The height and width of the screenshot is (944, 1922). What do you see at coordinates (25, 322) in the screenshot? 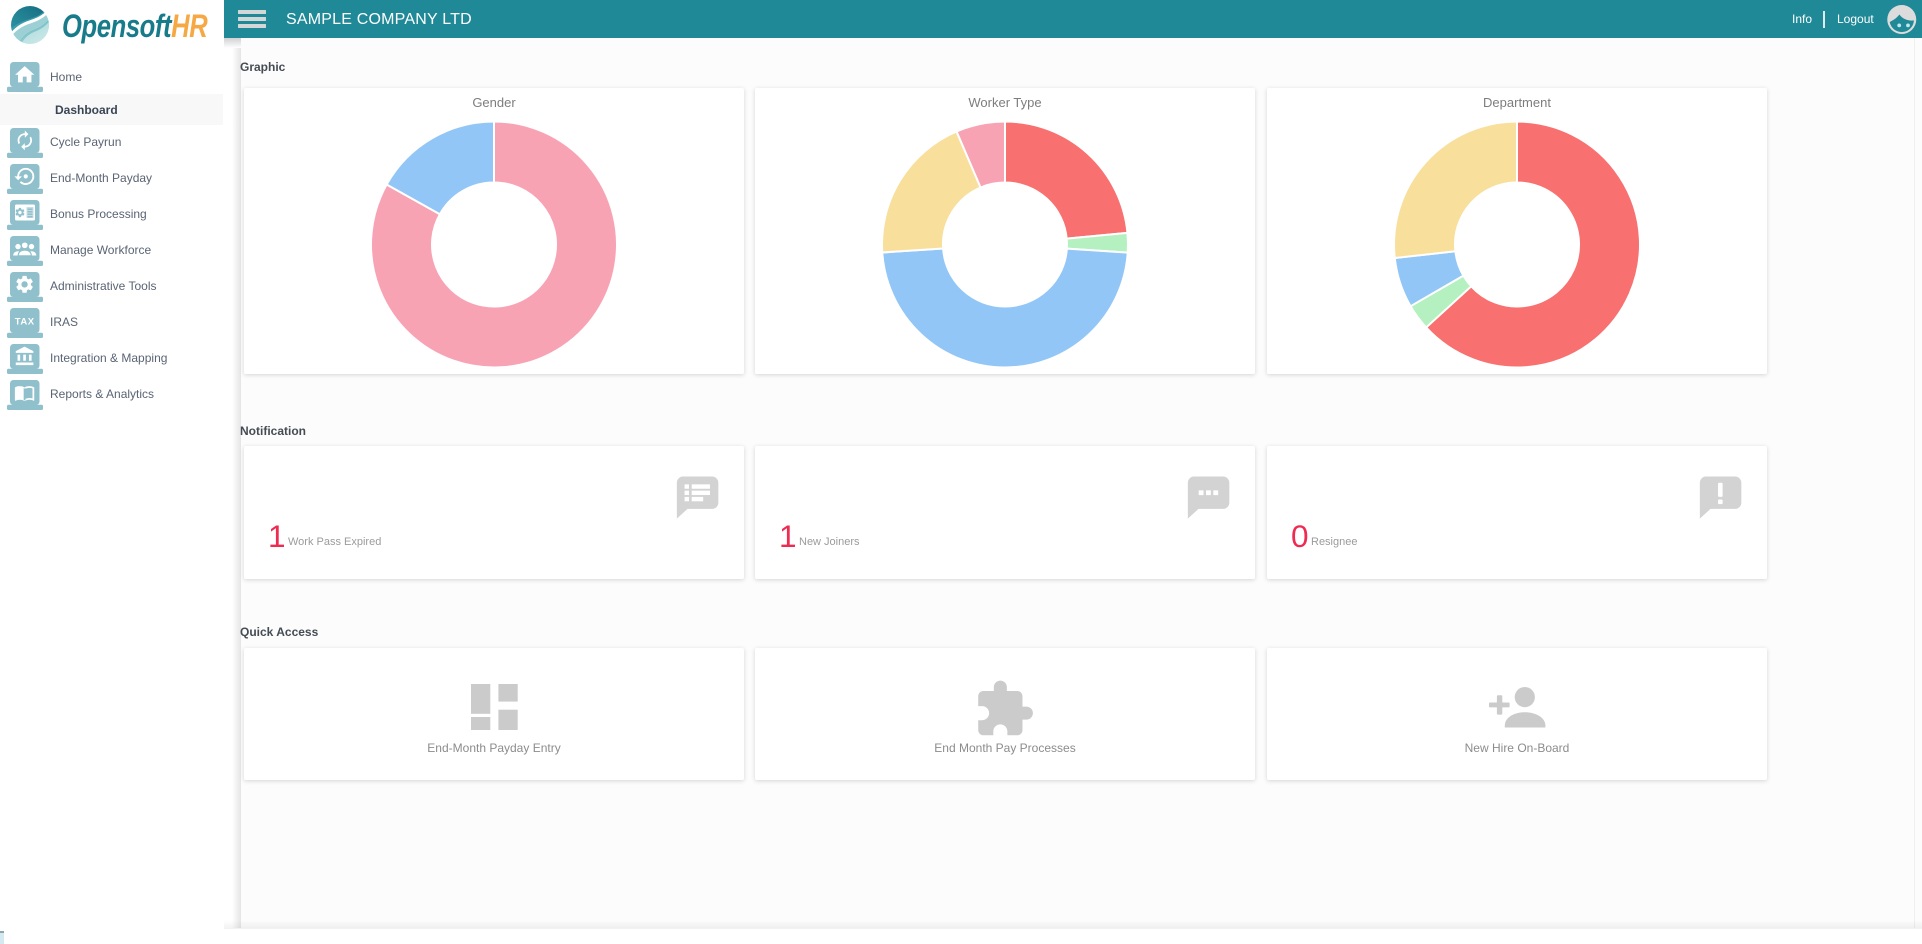
I see `svg-text: TAX` at bounding box center [25, 322].